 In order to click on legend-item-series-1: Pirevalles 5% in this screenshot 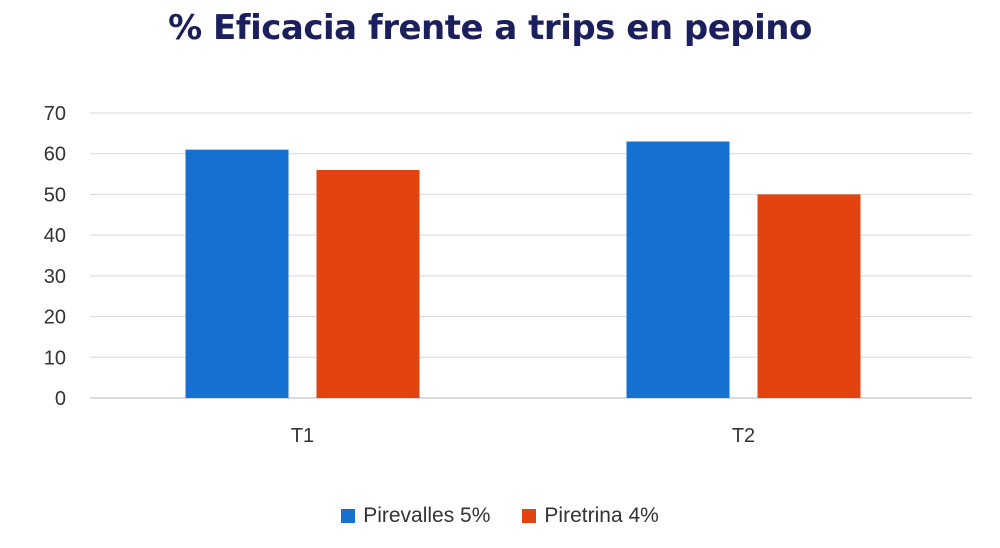, I will do `click(415, 516)`.